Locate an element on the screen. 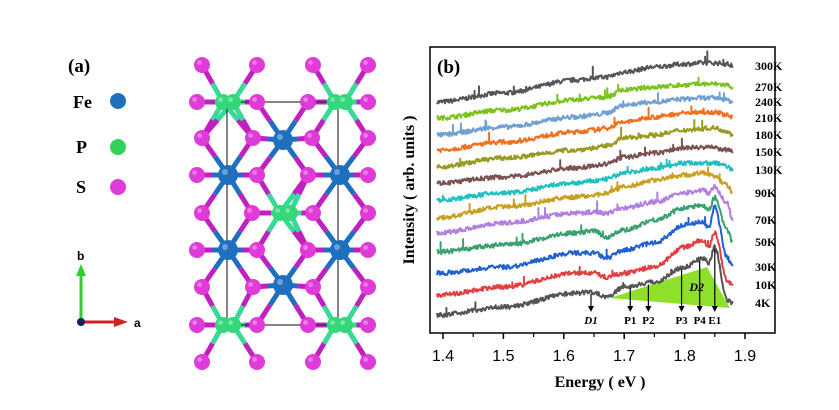  legend-fe: Fe is located at coordinates (99, 102).